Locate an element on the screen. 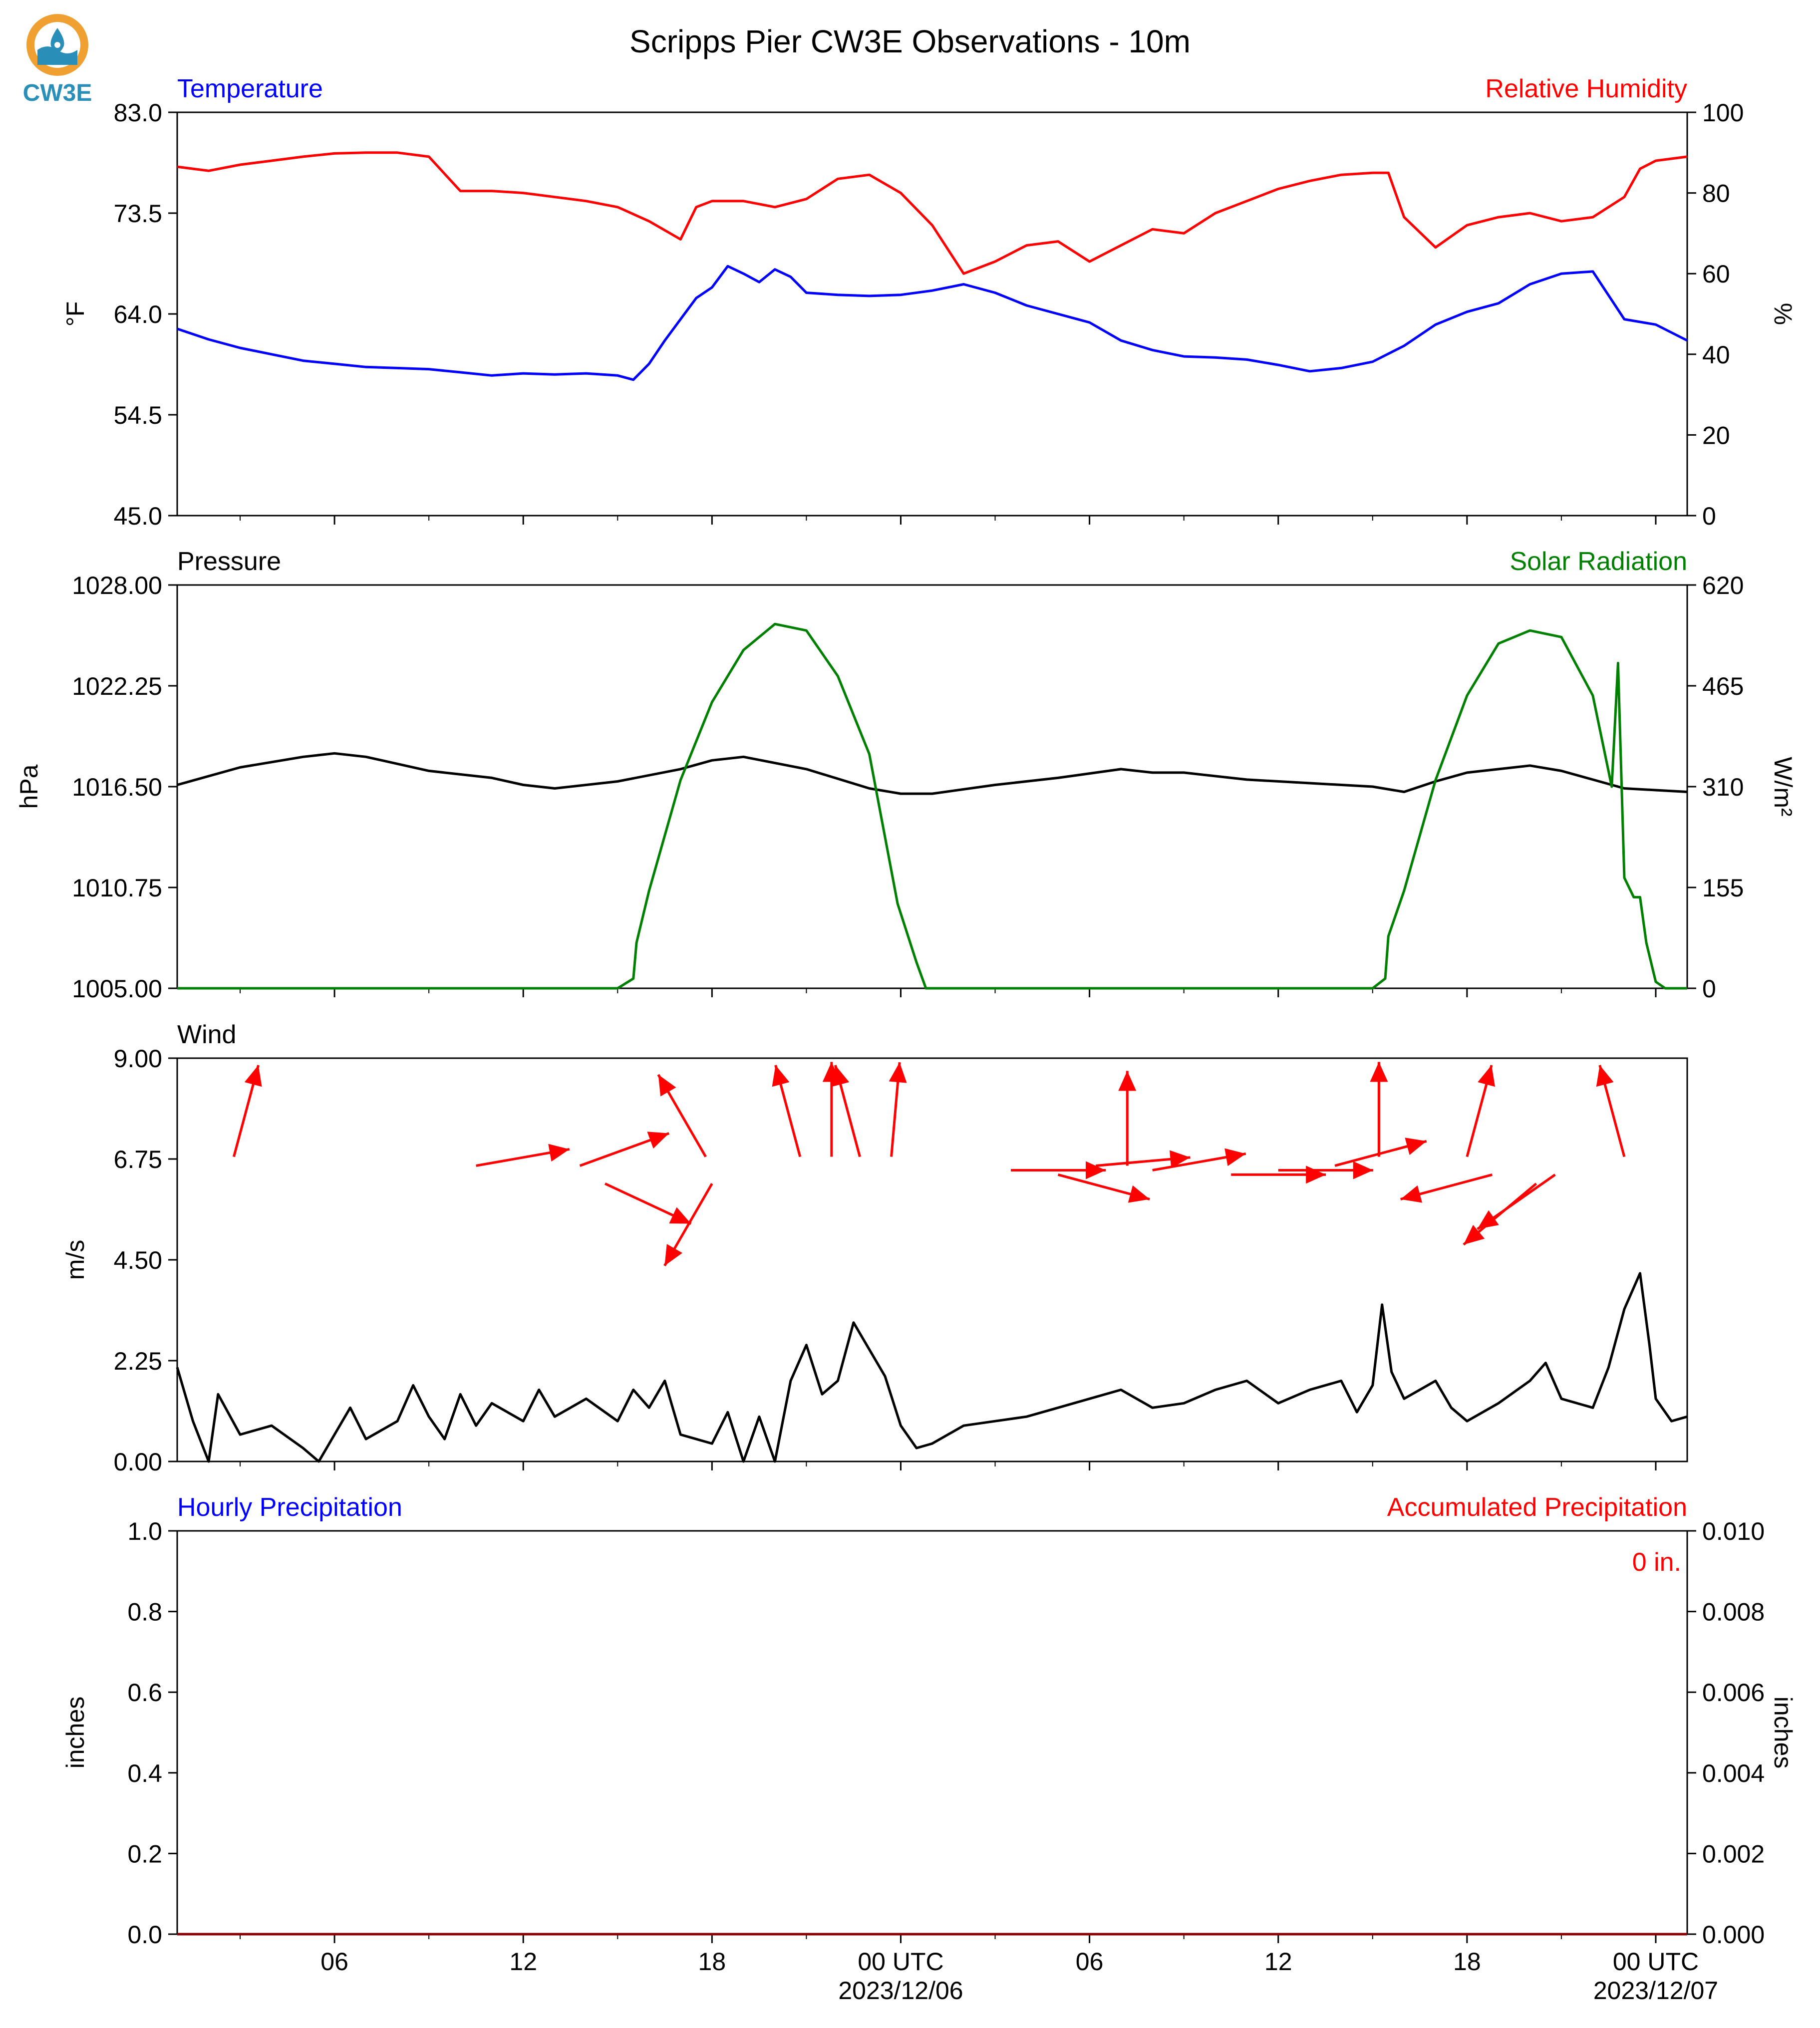 The image size is (1820, 2028). y-tick-label: 1028.00 is located at coordinates (117, 585).